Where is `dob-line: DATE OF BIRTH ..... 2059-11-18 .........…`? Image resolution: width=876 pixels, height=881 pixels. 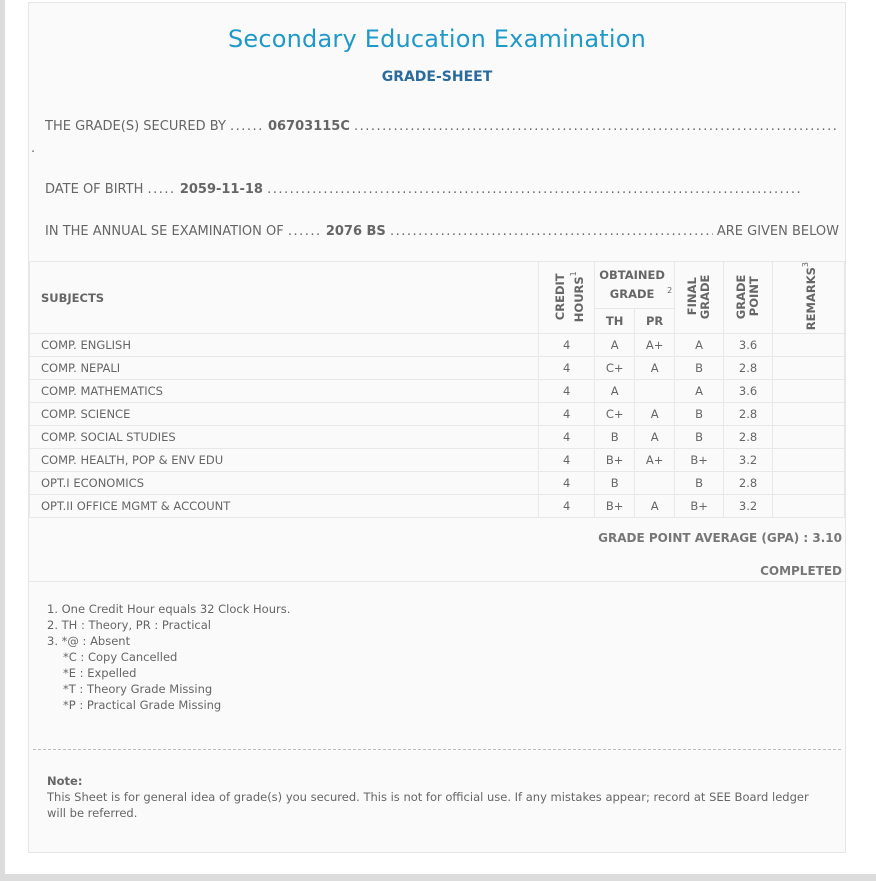
dob-line: DATE OF BIRTH ..... 2059-11-18 .........… is located at coordinates (424, 189).